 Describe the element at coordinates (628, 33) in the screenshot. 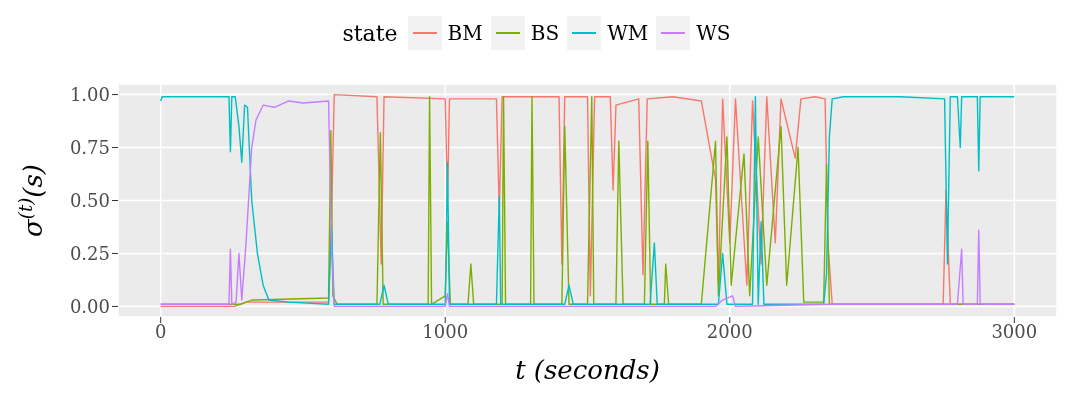

I see `legend-label: WM` at that location.